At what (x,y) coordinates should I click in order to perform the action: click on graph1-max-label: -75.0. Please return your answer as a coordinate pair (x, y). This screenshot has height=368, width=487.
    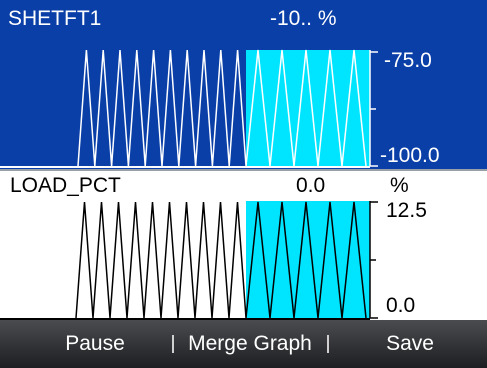
    Looking at the image, I should click on (408, 60).